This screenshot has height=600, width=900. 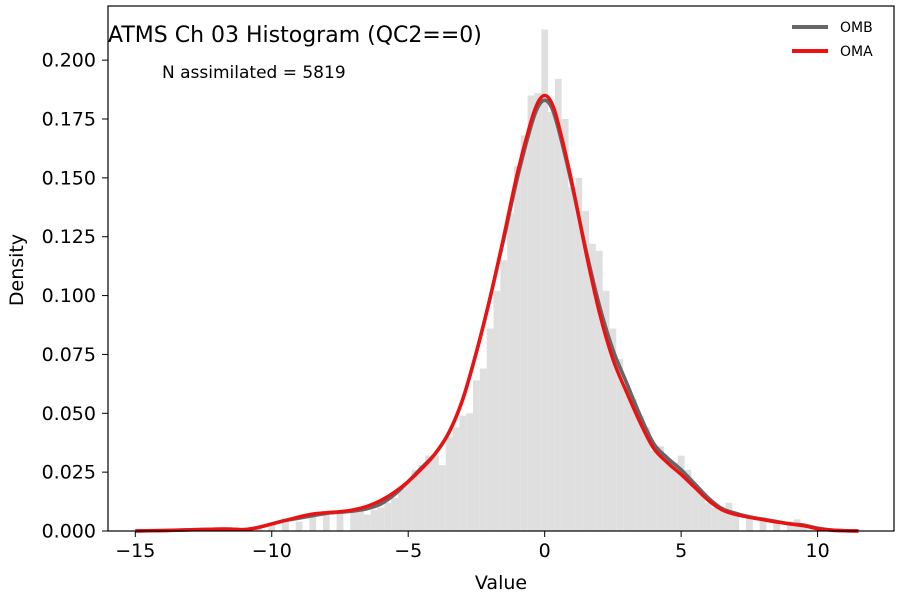 What do you see at coordinates (856, 28) in the screenshot?
I see `legend-label-omb: OMB` at bounding box center [856, 28].